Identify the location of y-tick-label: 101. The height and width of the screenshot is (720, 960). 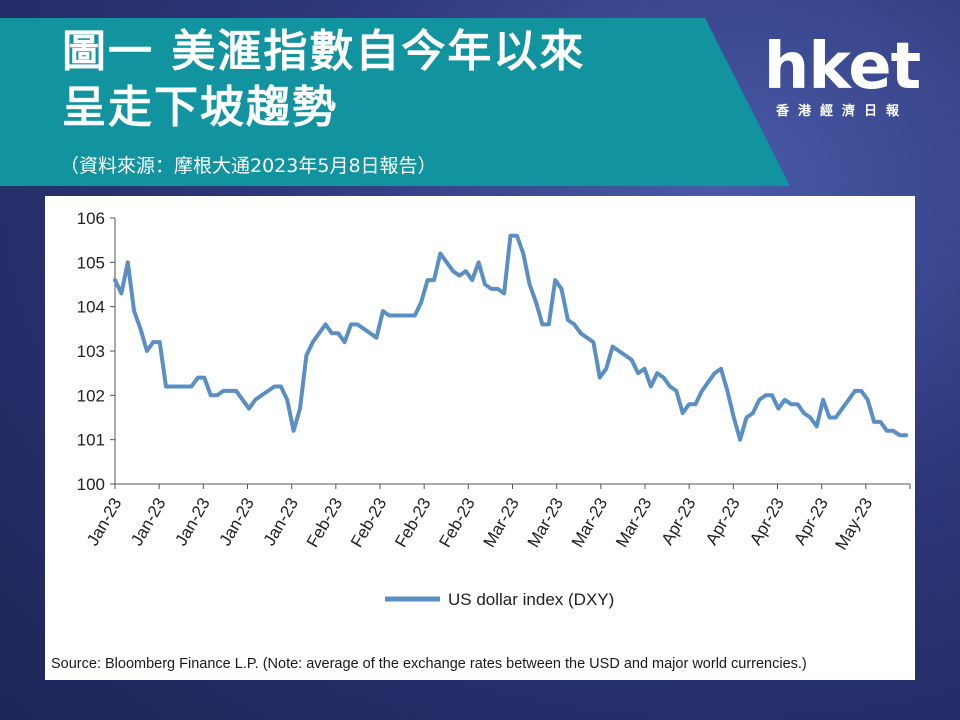
(91, 440).